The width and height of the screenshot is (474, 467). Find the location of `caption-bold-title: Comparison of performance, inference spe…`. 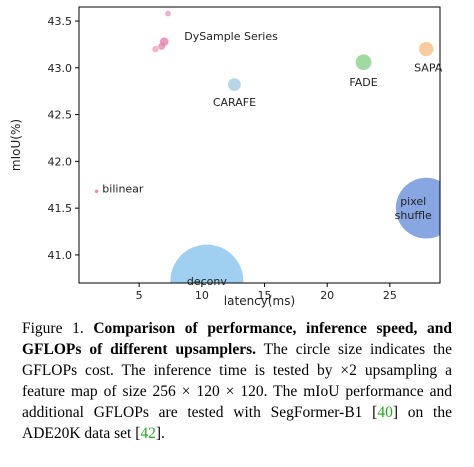

caption-bold-title: Comparison of performance, inference spe… is located at coordinates (237, 339).